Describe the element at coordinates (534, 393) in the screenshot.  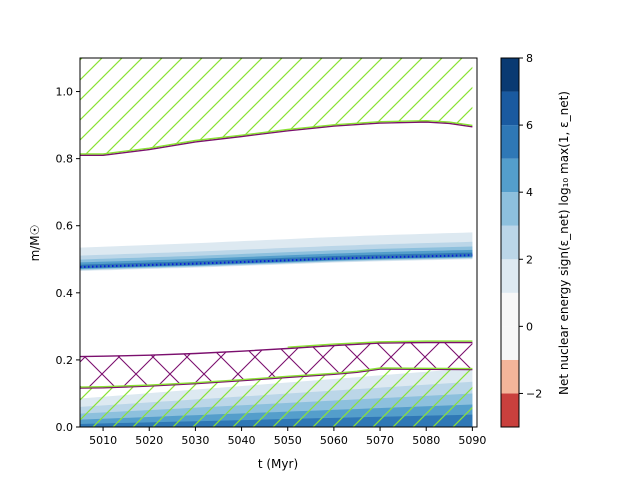
I see `colorbar-tick-label: −2` at that location.